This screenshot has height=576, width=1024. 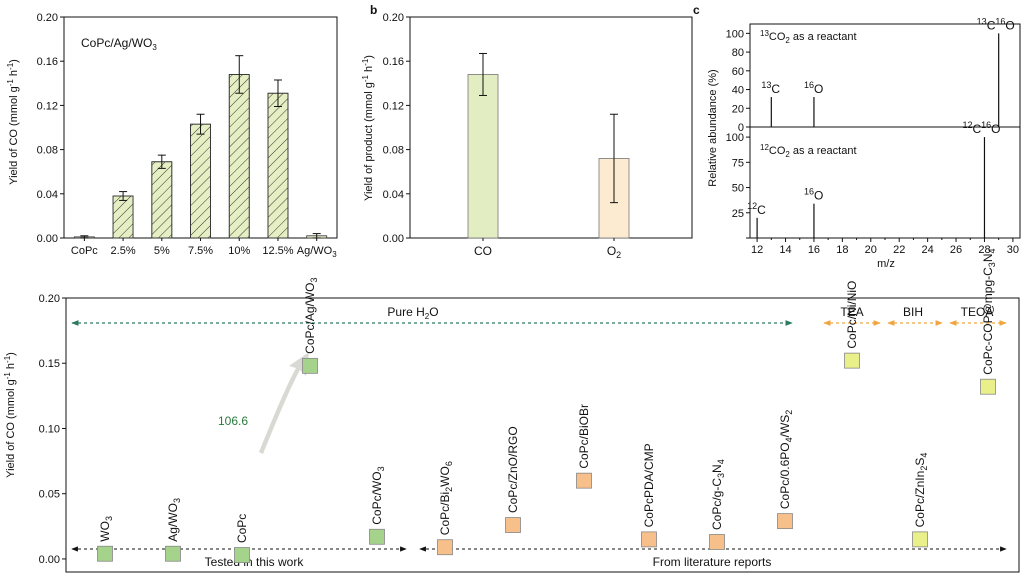 What do you see at coordinates (123, 251) in the screenshot?
I see `panel-a-category-label: 2.5%` at bounding box center [123, 251].